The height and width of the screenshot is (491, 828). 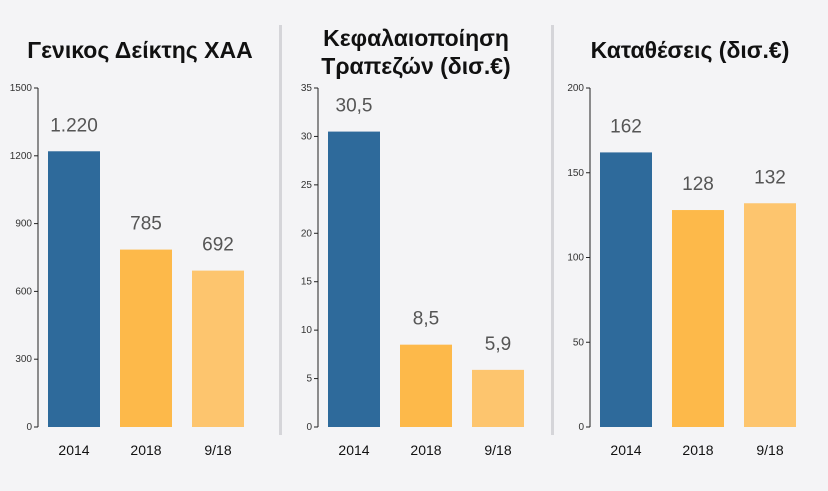 What do you see at coordinates (690, 50) in the screenshot?
I see `chart-title: Καταθέσεις (δισ.€)` at bounding box center [690, 50].